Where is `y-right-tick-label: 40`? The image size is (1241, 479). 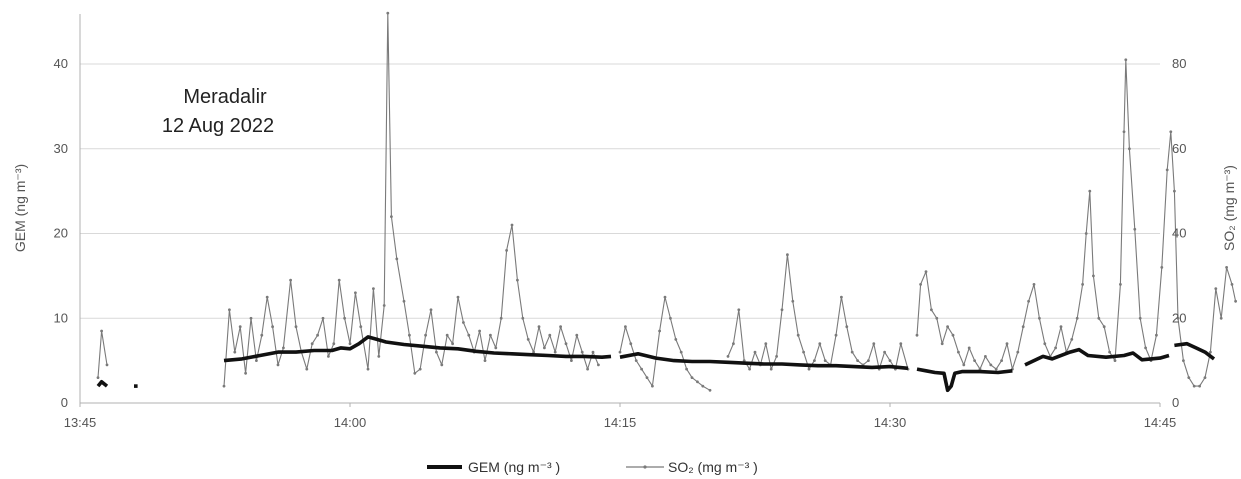 y-right-tick-label: 40 is located at coordinates (1179, 233).